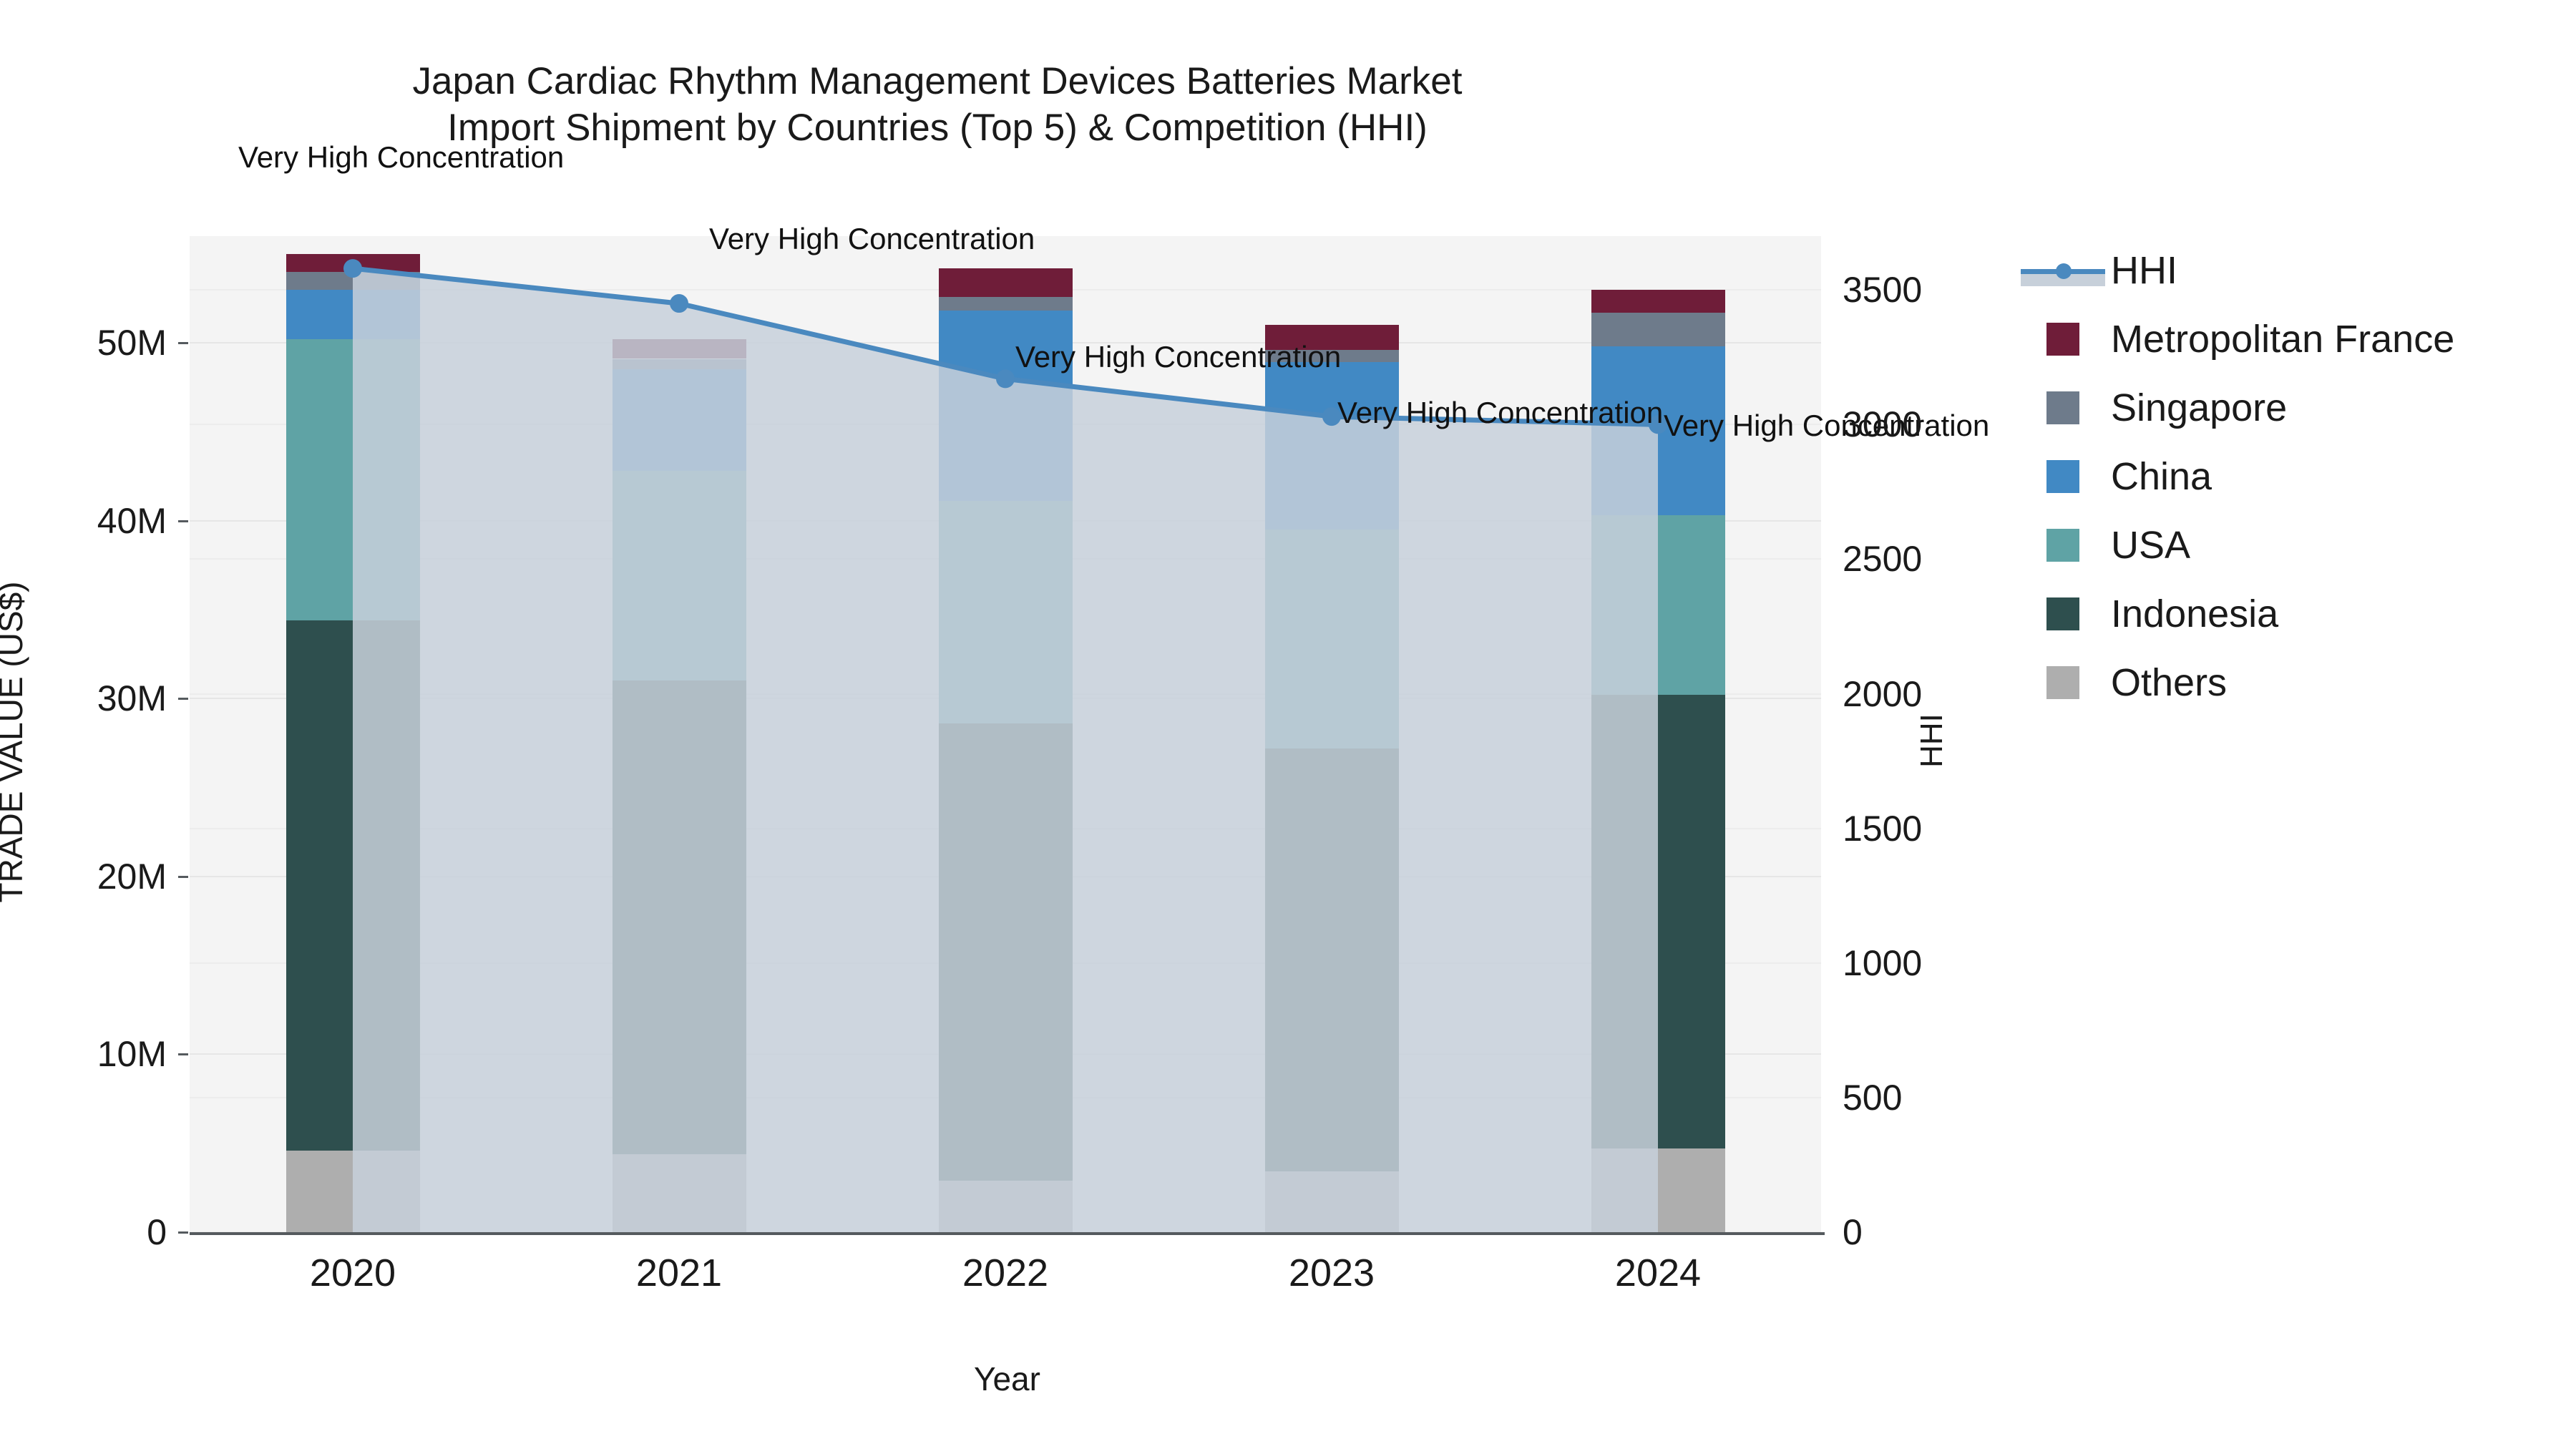  What do you see at coordinates (1883, 828) in the screenshot?
I see `y-tick-right-1500: 1500` at bounding box center [1883, 828].